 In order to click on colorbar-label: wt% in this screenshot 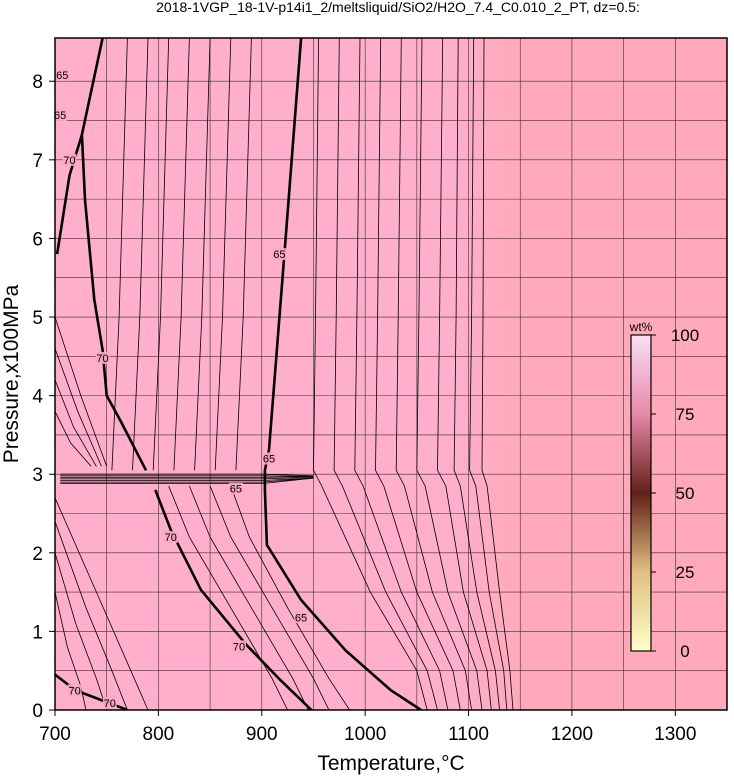, I will do `click(641, 327)`.